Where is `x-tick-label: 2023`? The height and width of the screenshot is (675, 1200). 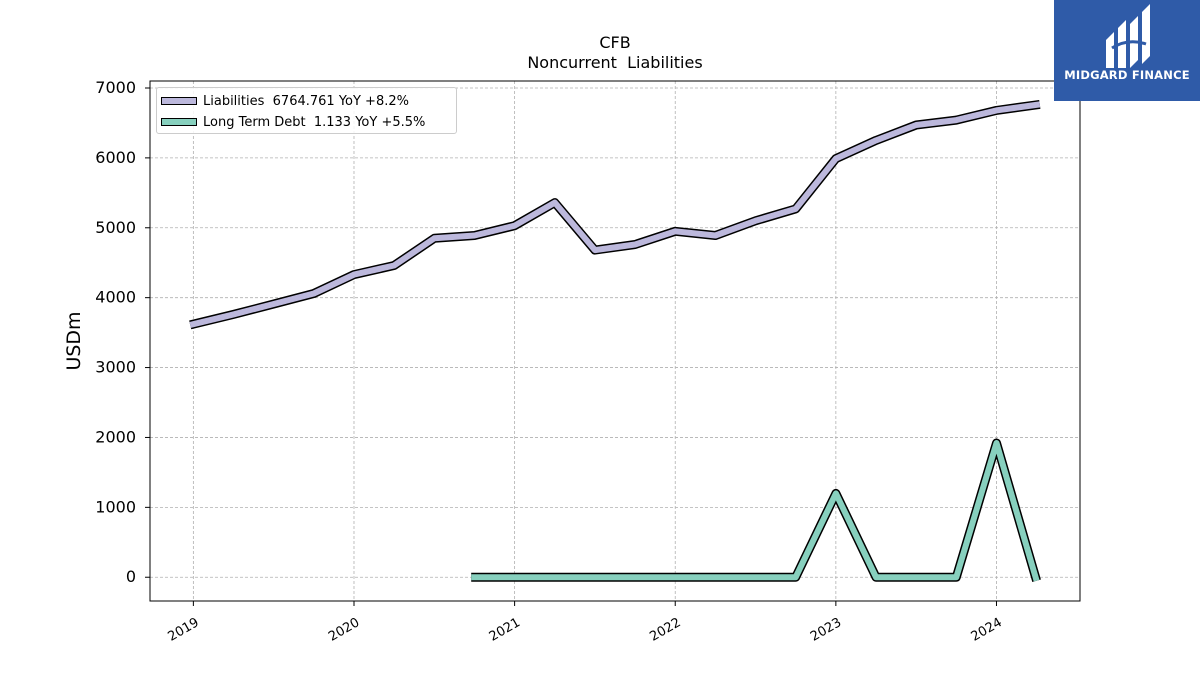
x-tick-label: 2023 is located at coordinates (826, 630).